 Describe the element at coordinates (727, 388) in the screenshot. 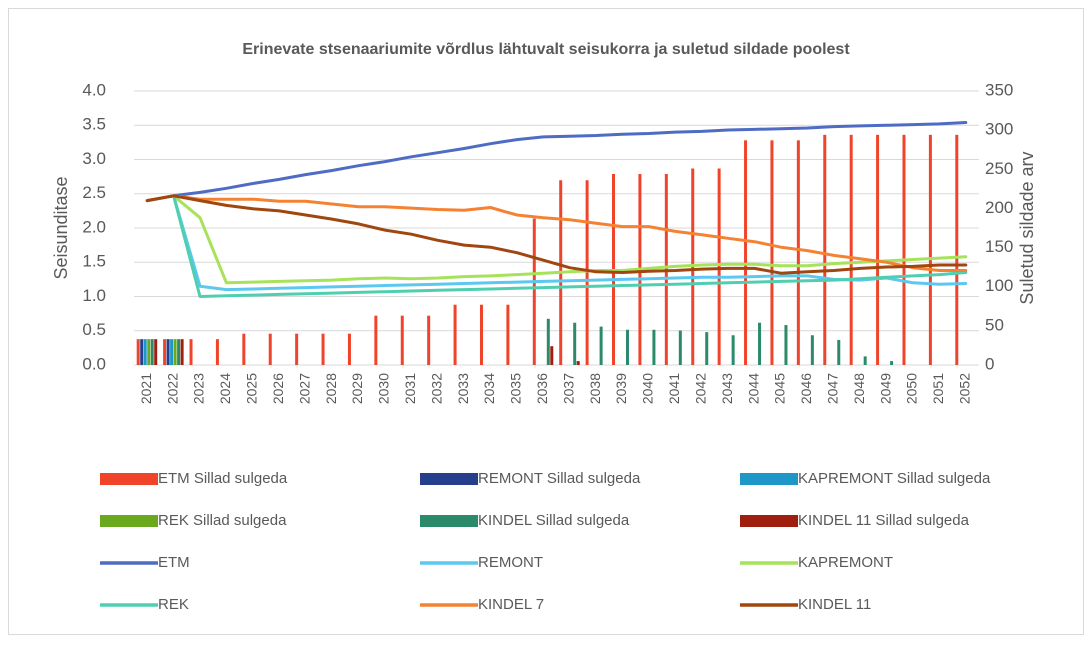

I see `x-tick-label: 2043` at that location.